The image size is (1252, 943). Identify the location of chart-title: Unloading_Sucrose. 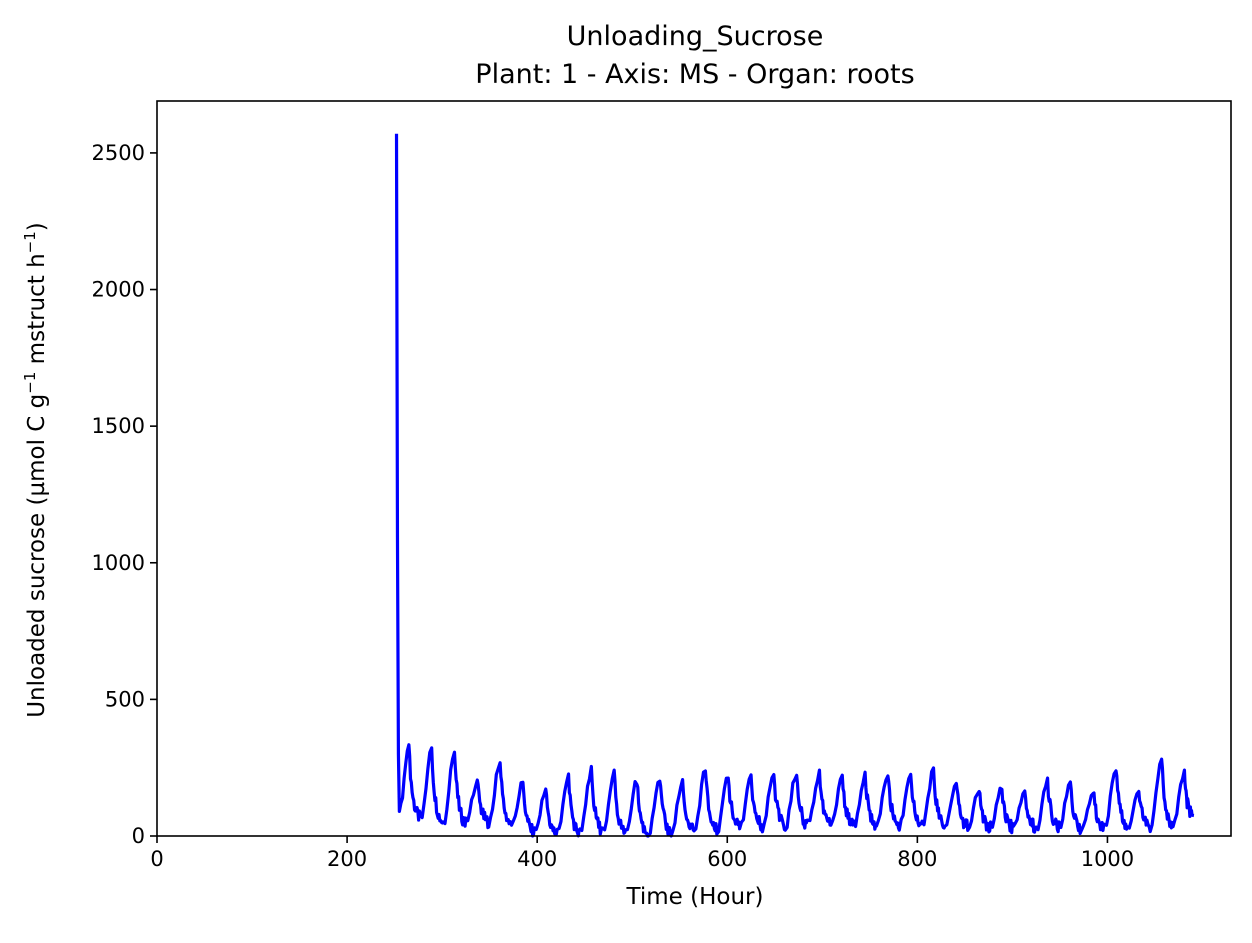
(695, 36).